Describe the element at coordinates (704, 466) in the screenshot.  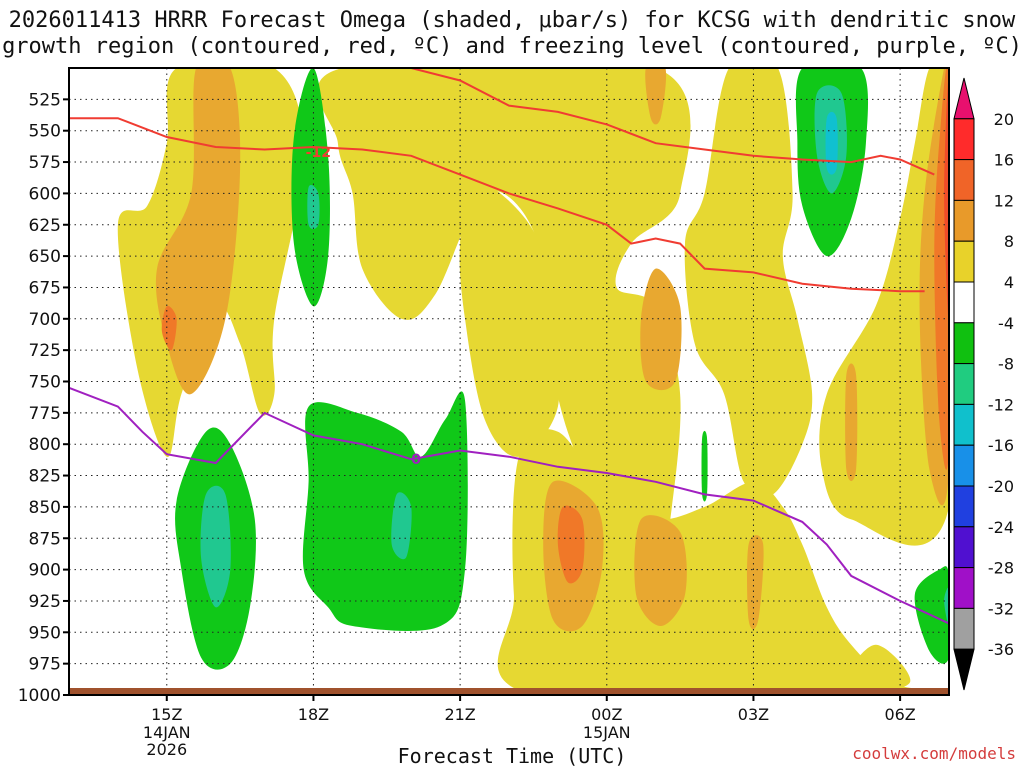
I see `omega-region--4-28` at that location.